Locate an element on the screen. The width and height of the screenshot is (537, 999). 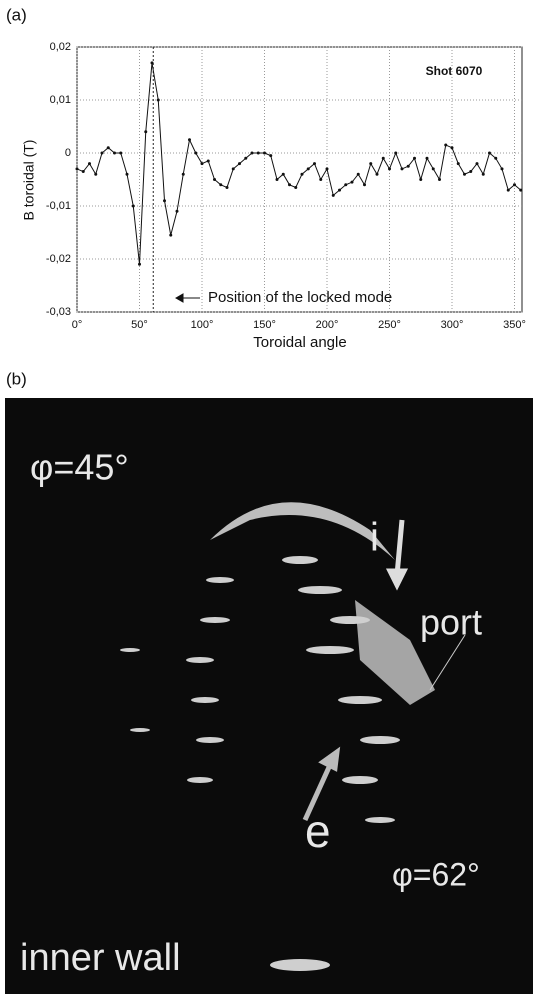
photo-label: e is located at coordinates (318, 831).